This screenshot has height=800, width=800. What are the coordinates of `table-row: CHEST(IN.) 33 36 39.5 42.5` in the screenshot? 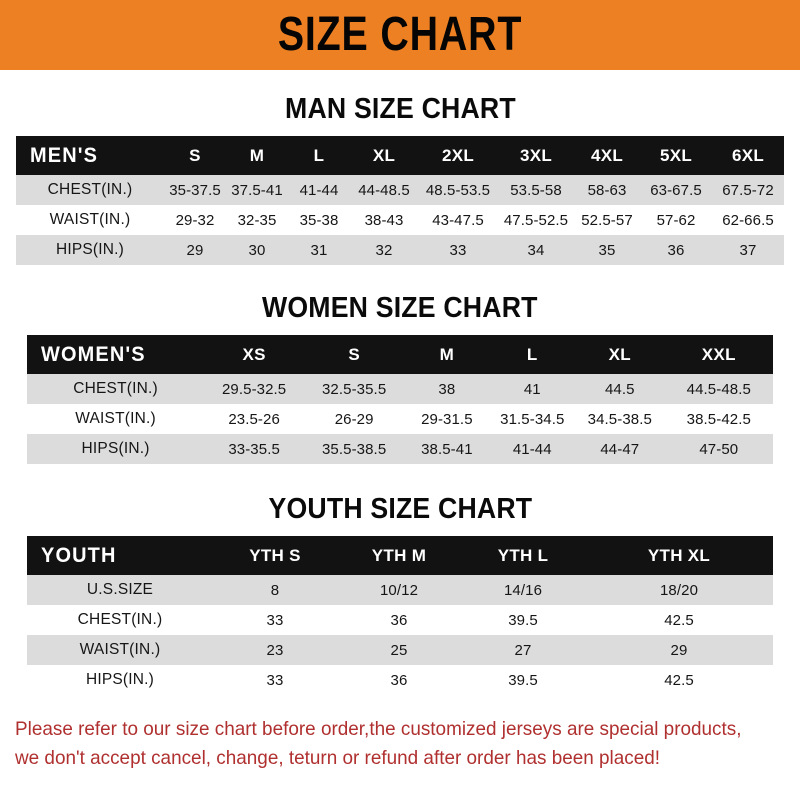 It's located at (400, 620).